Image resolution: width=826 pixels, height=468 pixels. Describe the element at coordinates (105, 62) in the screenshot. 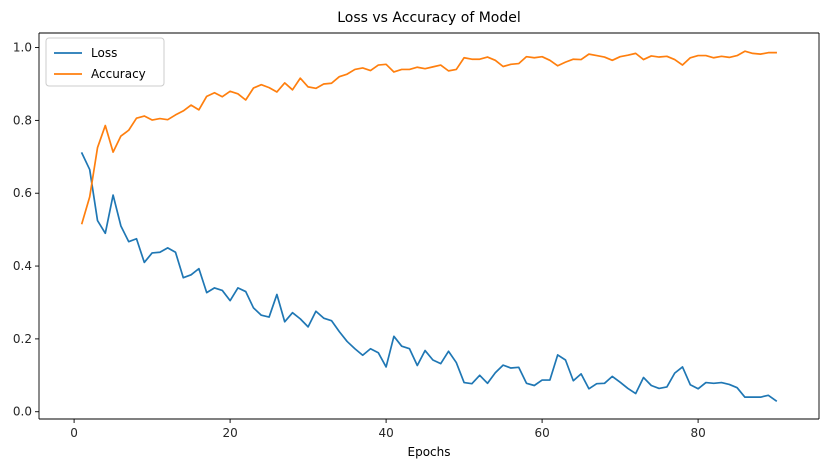

I see `legend: Loss Accuracy` at that location.